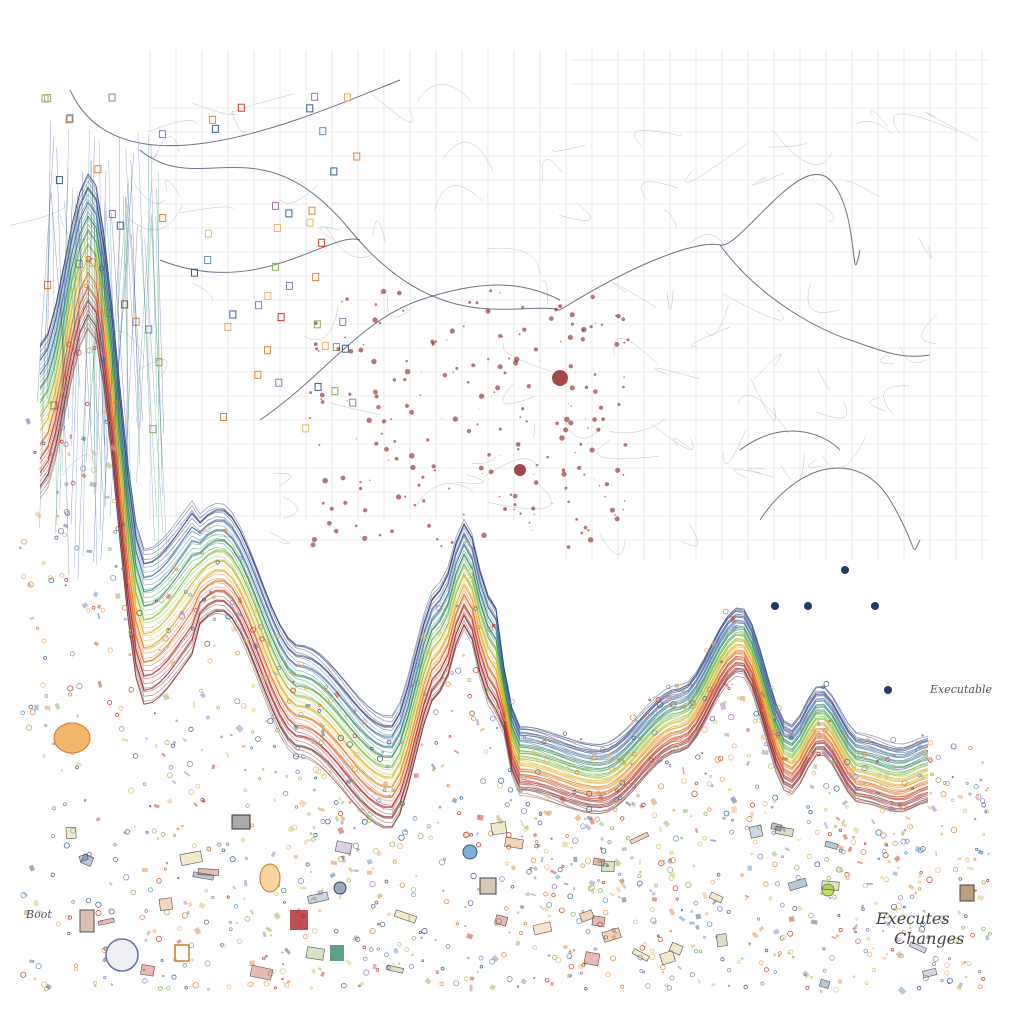 This screenshot has height=1024, width=1024. What do you see at coordinates (929, 938) in the screenshot?
I see `label-bottom-right-2: Changes` at bounding box center [929, 938].